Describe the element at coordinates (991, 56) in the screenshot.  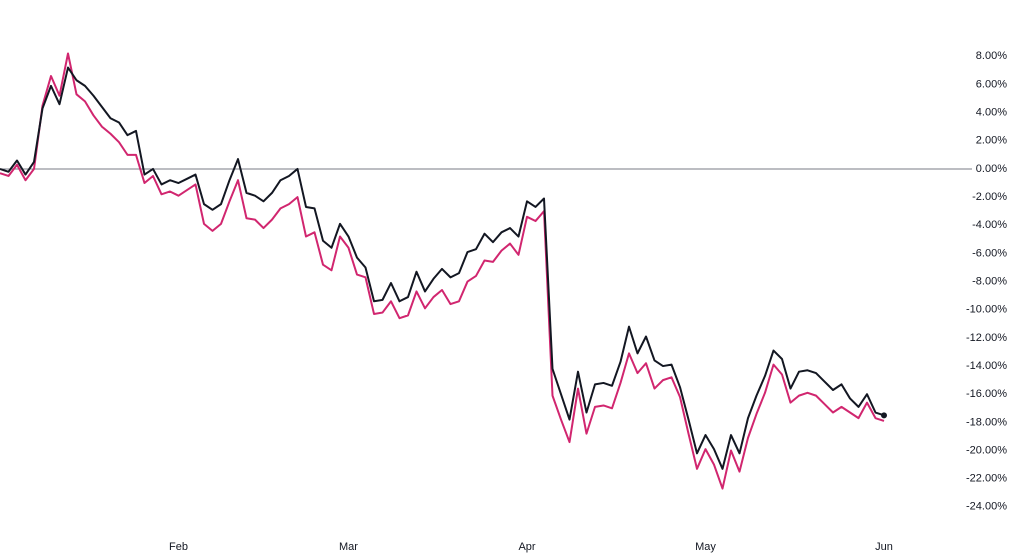
I see `y-tick-label: 8.00%` at that location.